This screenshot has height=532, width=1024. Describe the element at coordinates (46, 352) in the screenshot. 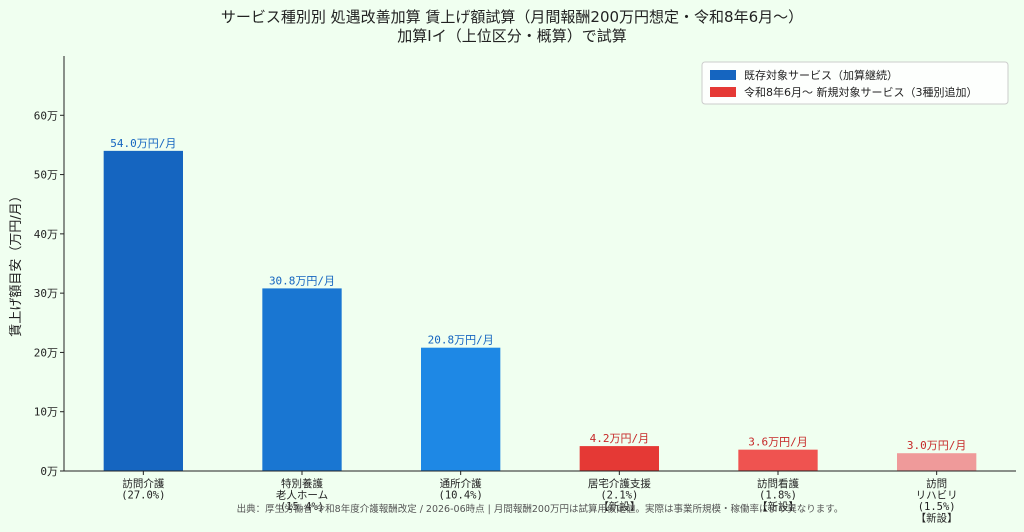

I see `y-tick-label: 20万` at that location.